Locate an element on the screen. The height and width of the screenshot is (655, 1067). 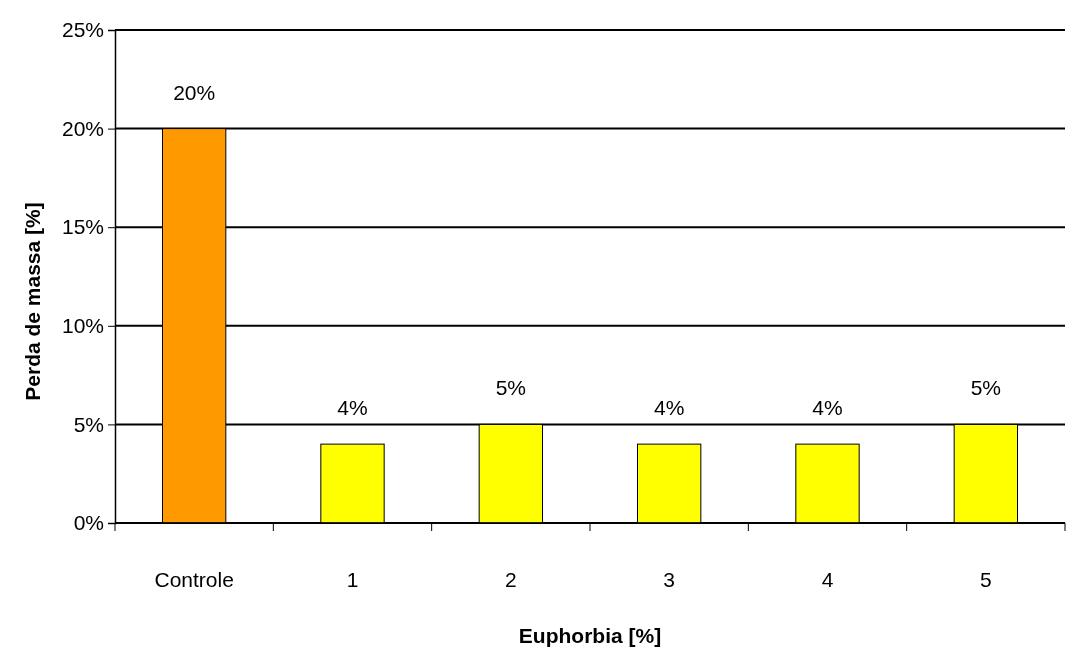
y-tick-label: 10% is located at coordinates (82, 326).